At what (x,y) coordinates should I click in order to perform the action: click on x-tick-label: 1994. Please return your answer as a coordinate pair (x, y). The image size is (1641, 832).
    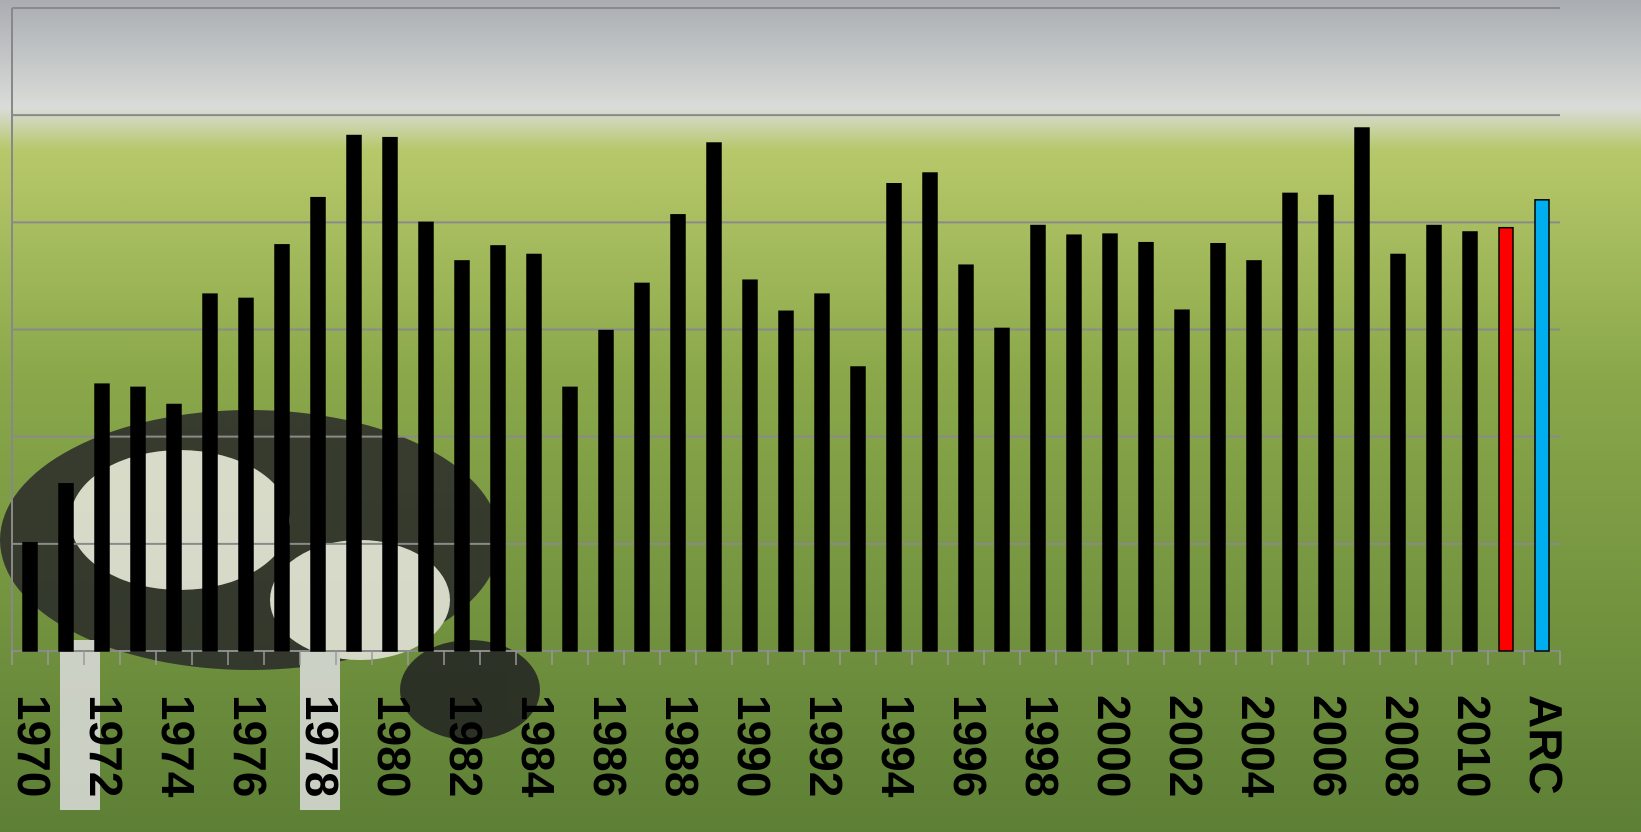
    Looking at the image, I should click on (898, 746).